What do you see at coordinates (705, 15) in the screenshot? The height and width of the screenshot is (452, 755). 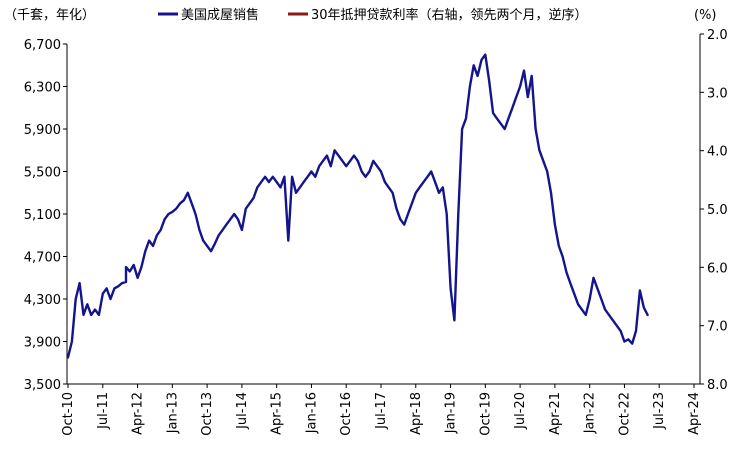 I see `right-axis-unit: (%)` at bounding box center [705, 15].